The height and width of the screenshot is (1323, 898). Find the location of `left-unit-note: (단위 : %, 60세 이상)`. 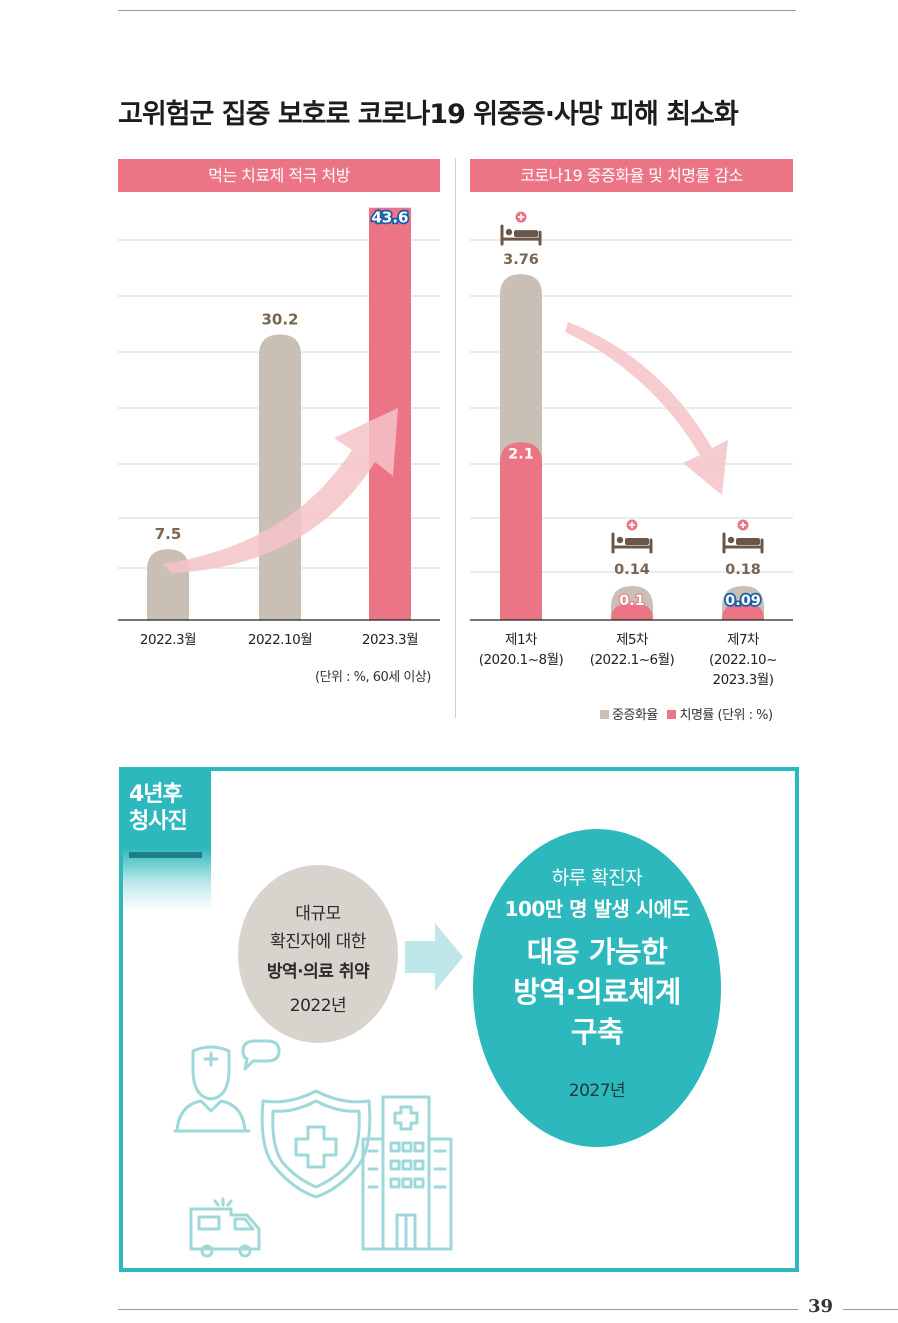

left-unit-note: (단위 : %, 60세 이상) is located at coordinates (373, 677).